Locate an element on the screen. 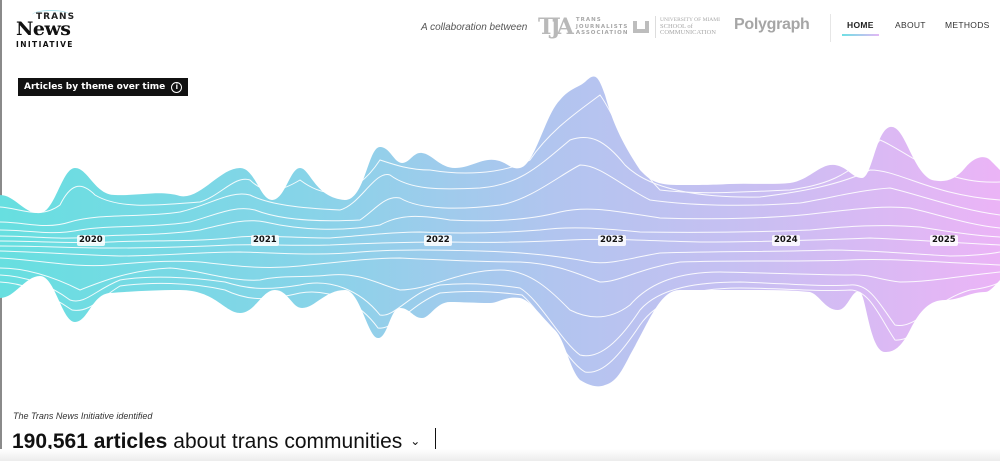  text-cursor is located at coordinates (436, 440).